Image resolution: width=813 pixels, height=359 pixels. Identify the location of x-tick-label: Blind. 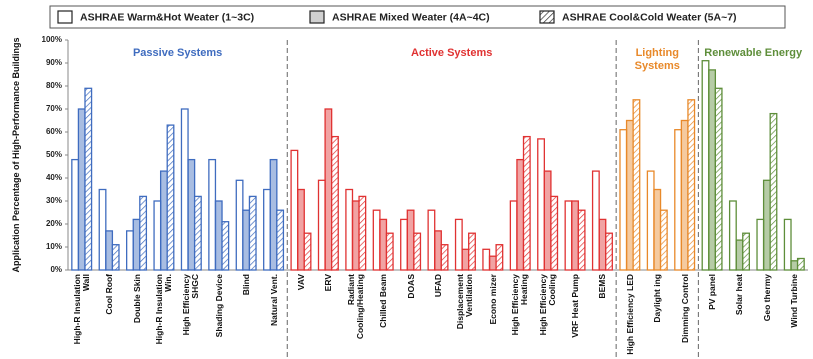
(245, 285).